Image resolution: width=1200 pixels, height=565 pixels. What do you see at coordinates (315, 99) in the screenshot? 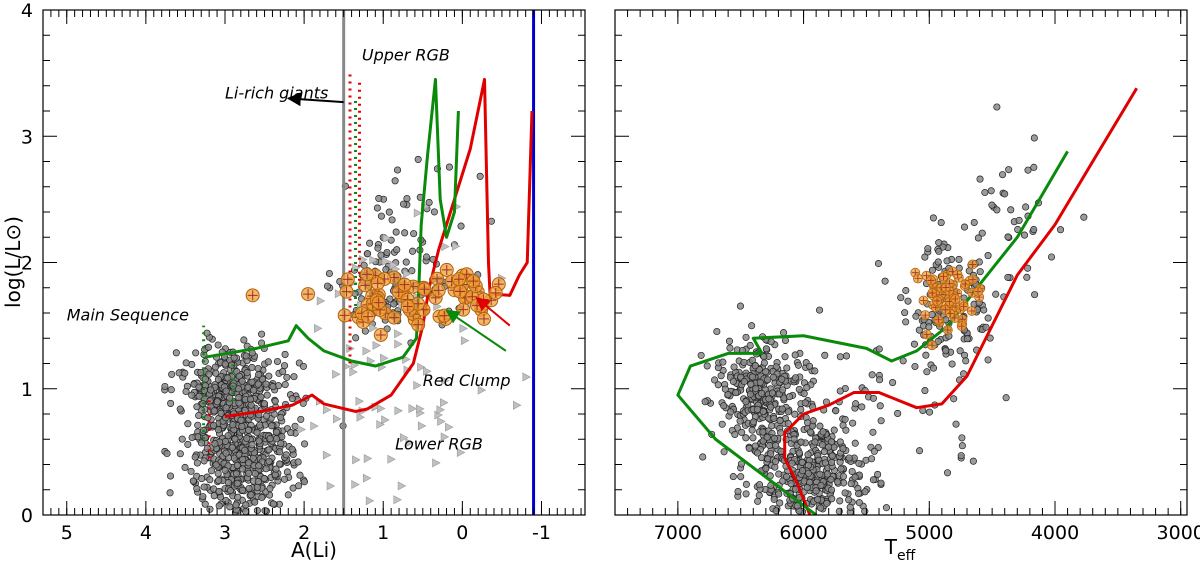
I see `li-rich-arrow` at bounding box center [315, 99].